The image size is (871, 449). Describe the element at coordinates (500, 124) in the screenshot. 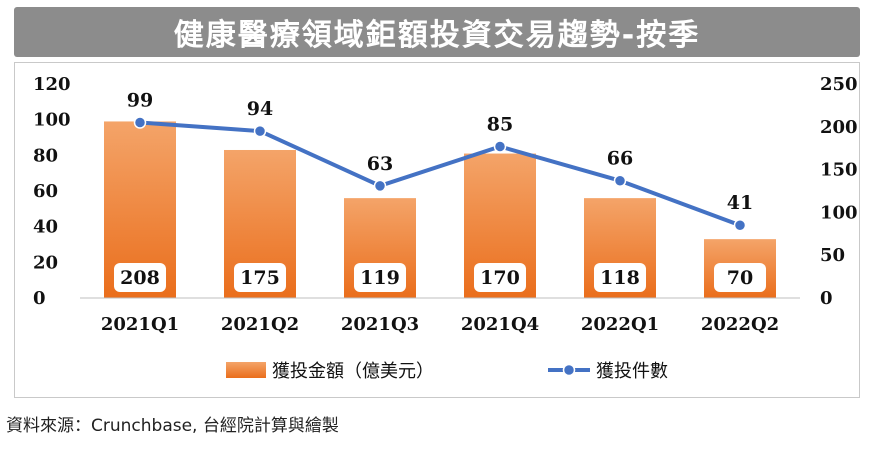

I see `line-point-label: 85` at that location.